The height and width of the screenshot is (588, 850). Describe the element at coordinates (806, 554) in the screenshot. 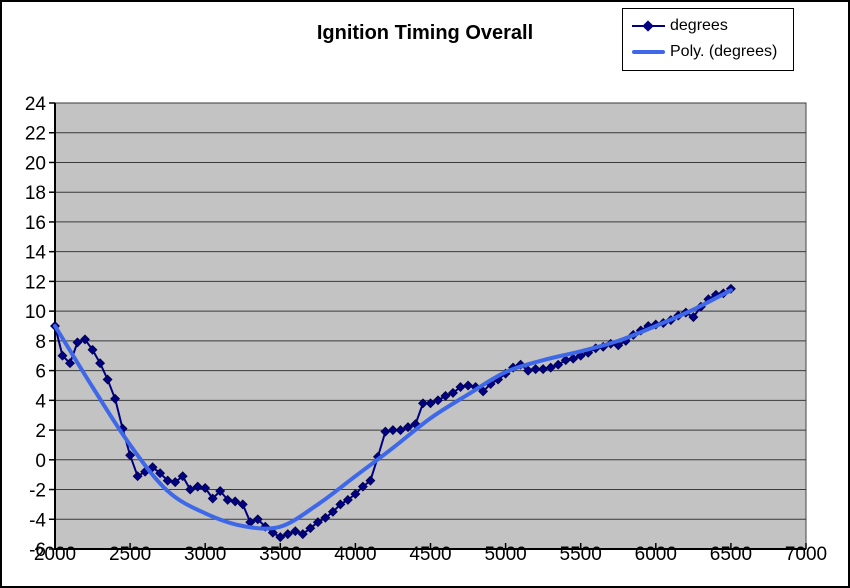

I see `x-tick-label: 7000` at that location.